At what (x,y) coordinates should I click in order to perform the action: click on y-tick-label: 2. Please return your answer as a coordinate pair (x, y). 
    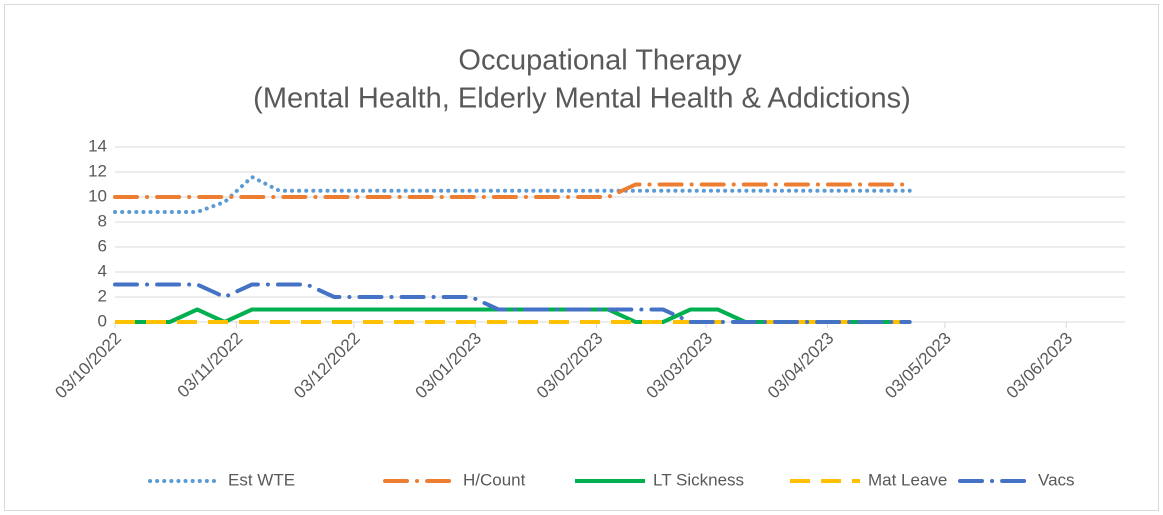
    Looking at the image, I should click on (102, 295).